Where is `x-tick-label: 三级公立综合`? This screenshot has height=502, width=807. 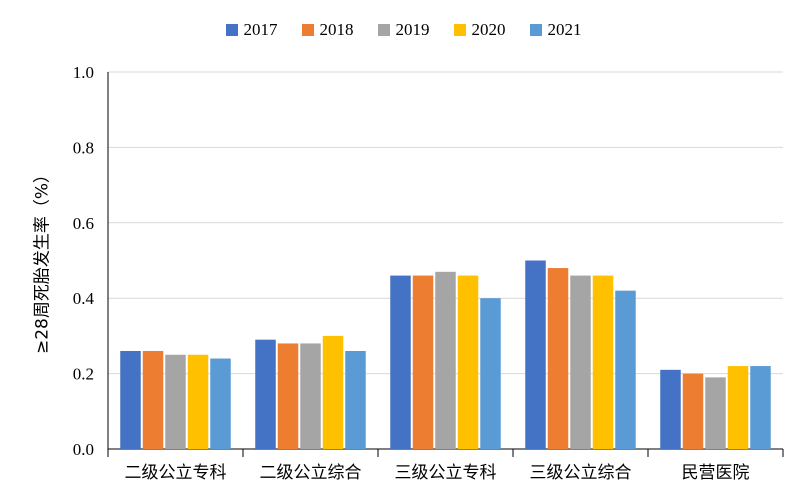 x-tick-label: 三级公立综合 is located at coordinates (581, 473).